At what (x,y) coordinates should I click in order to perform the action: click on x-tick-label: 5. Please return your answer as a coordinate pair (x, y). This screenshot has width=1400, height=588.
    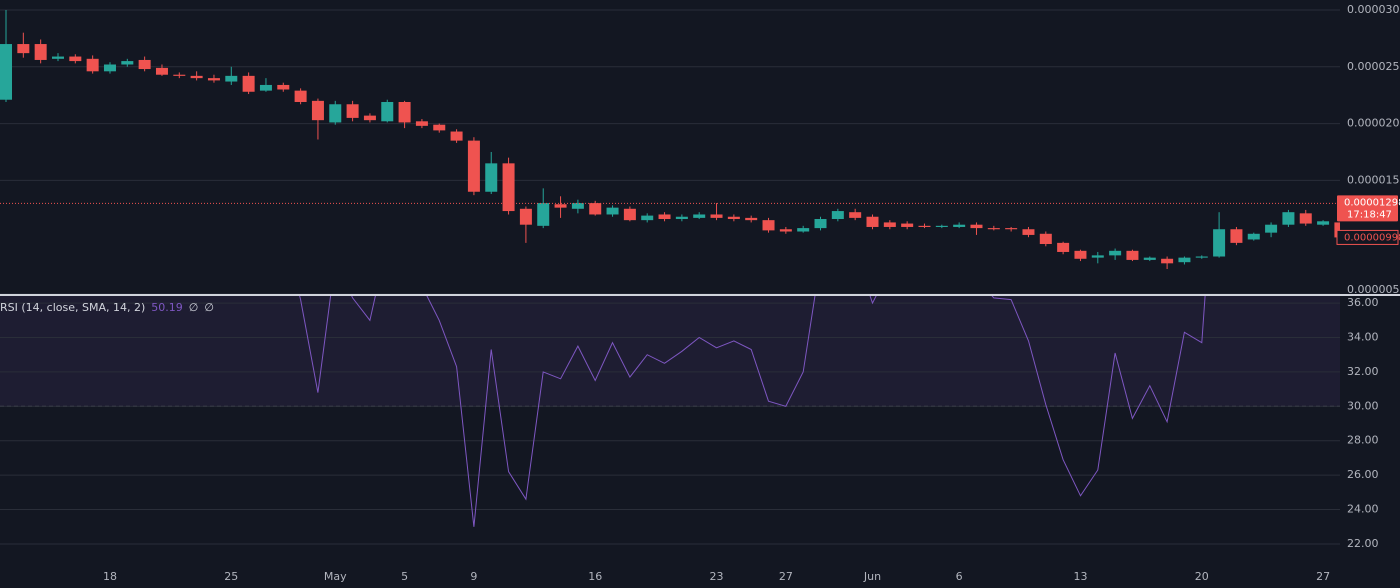
    Looking at the image, I should click on (404, 576).